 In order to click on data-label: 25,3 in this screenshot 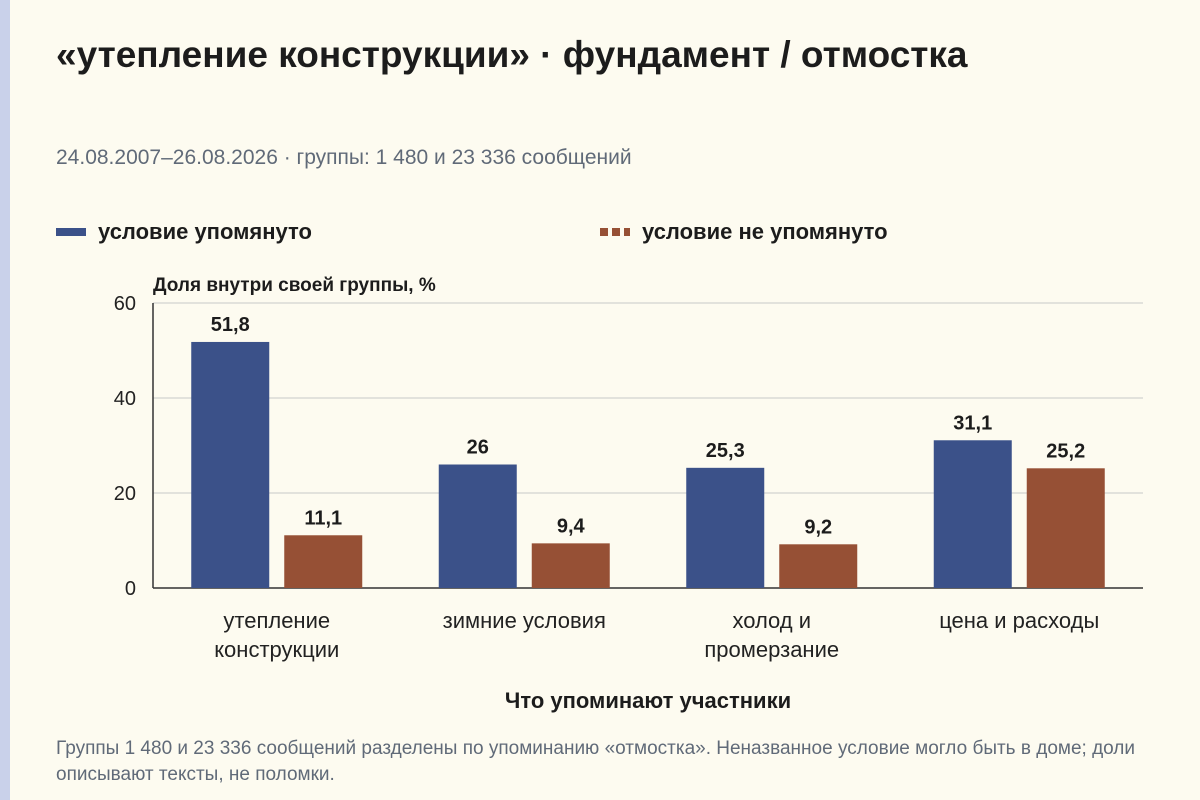, I will do `click(725, 451)`.